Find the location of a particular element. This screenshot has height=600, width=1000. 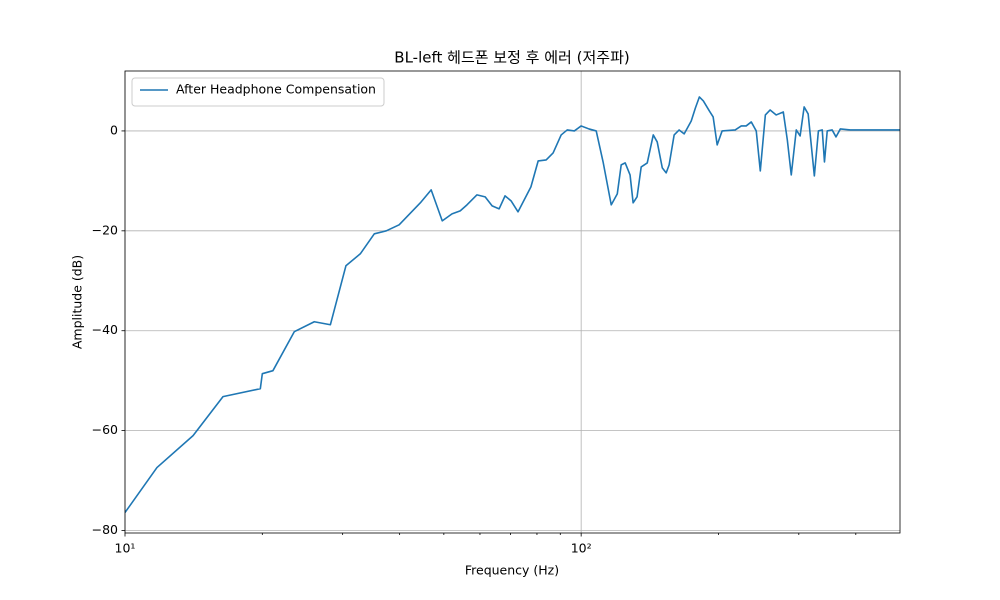

x-tick-label: 10¹ is located at coordinates (125, 548).